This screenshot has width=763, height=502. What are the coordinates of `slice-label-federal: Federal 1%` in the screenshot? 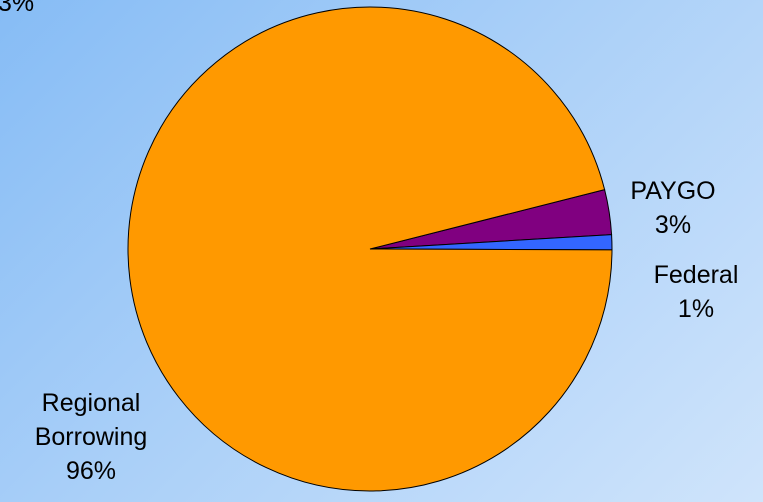 It's located at (696, 292).